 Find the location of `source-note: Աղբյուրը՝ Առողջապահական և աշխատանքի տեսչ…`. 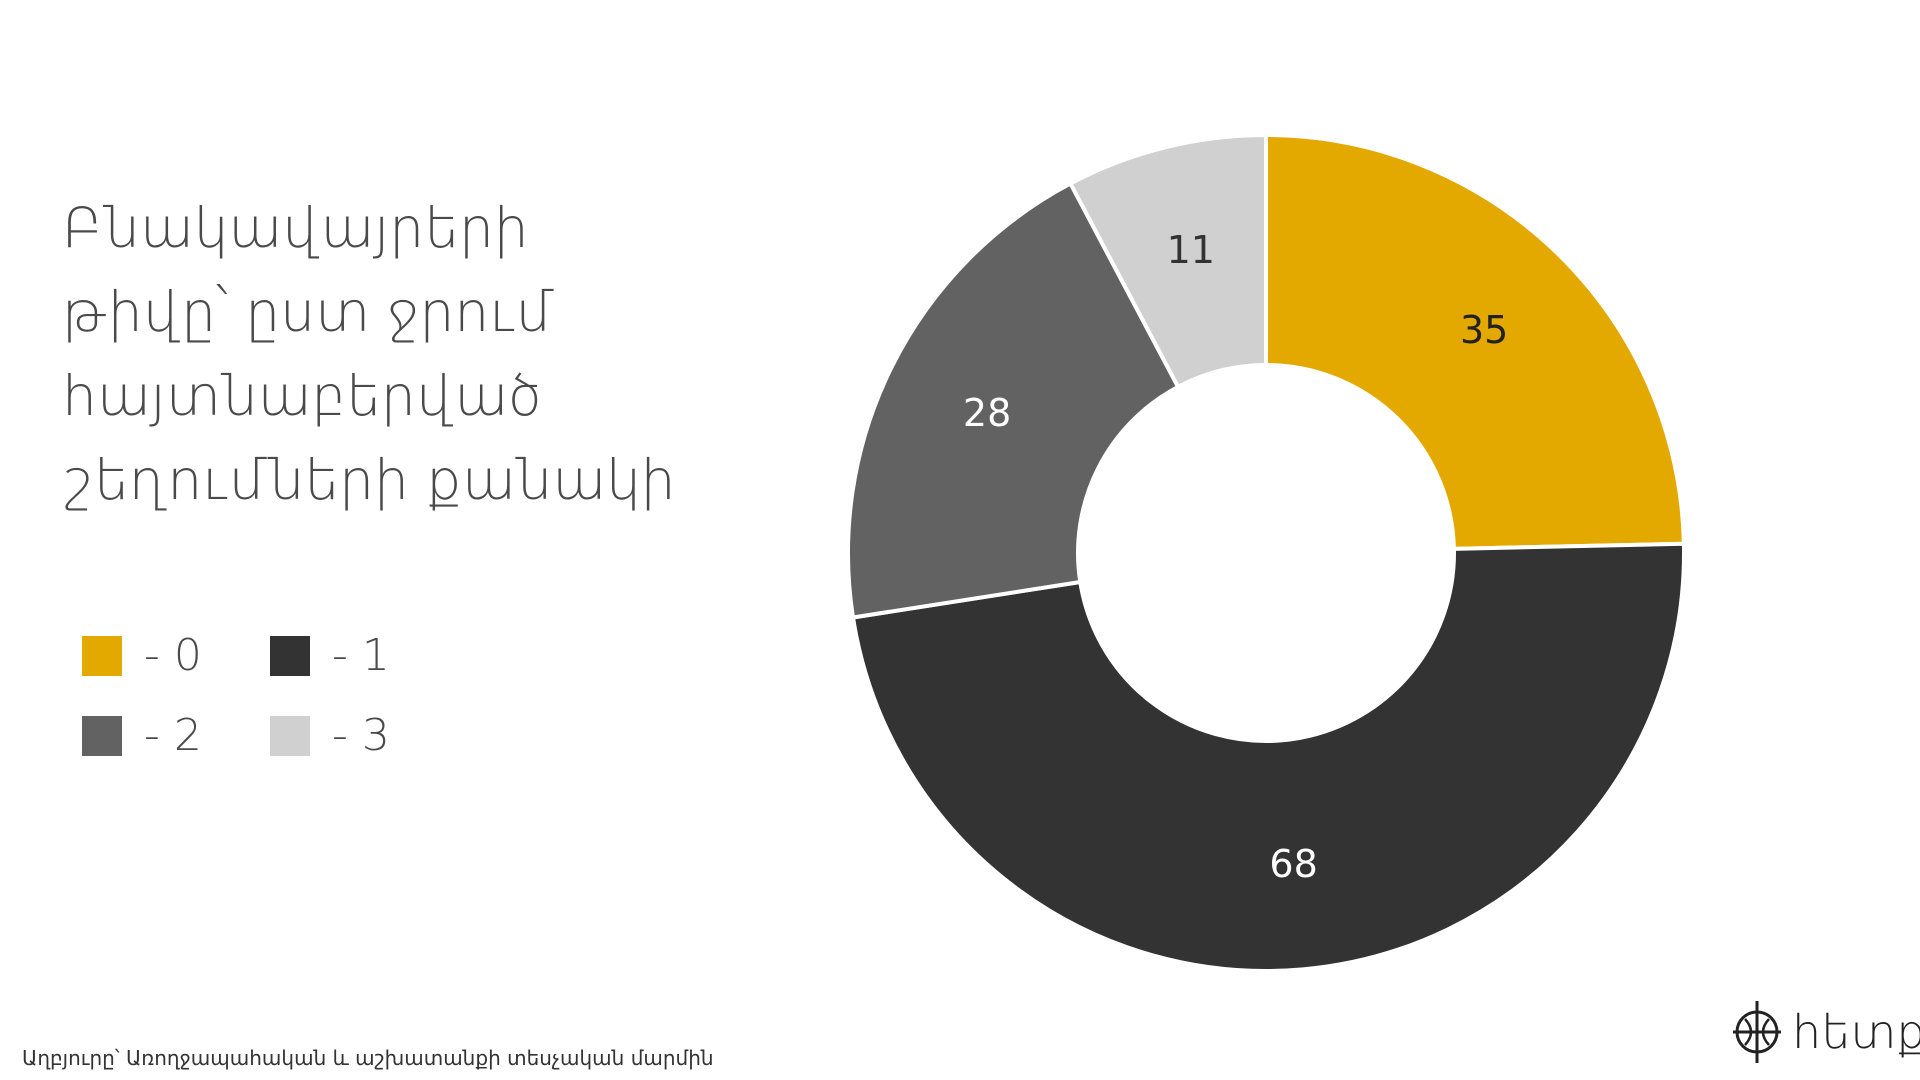

source-note: Աղբյուրը՝ Առողջապահական և աշխատանքի տեսչ… is located at coordinates (368, 1058).